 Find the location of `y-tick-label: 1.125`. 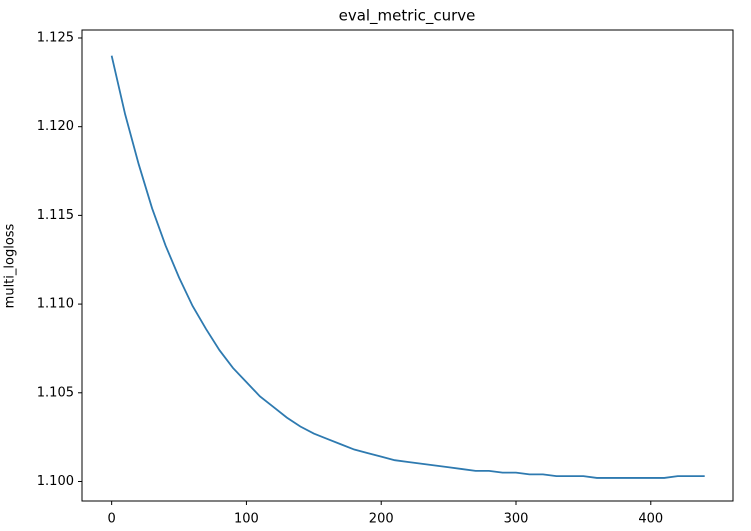

y-tick-label: 1.125 is located at coordinates (55, 37).